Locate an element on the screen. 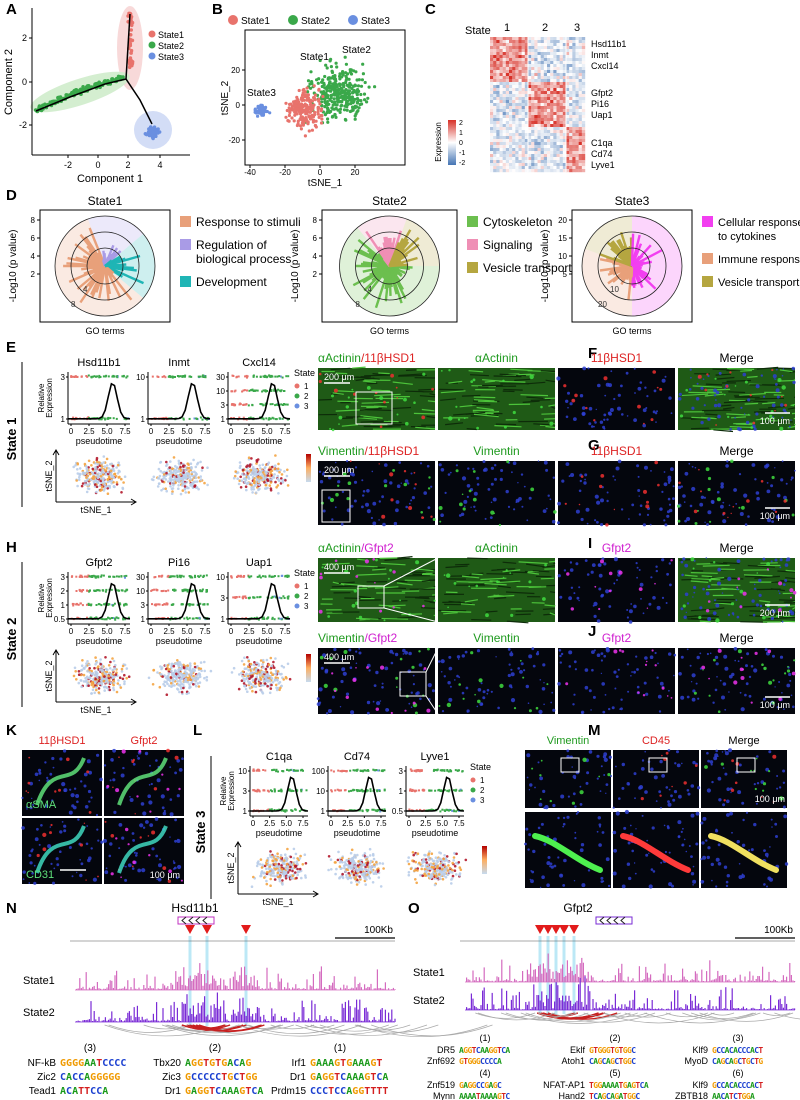 Image resolution: width=800 pixels, height=1100 pixels. tick-label: 0 is located at coordinates (151, 631).